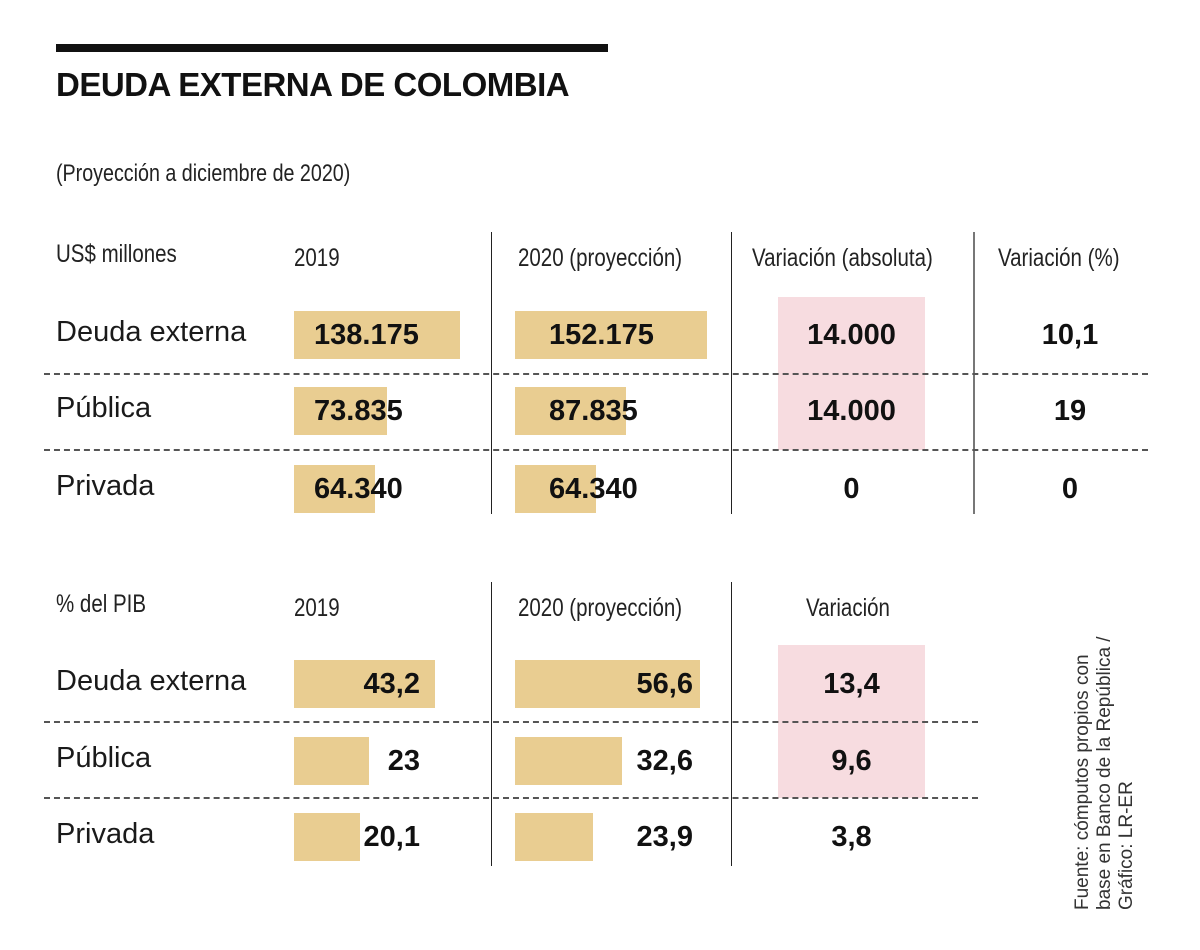 Image resolution: width=1200 pixels, height=950 pixels. What do you see at coordinates (101, 604) in the screenshot?
I see `table-pib-unit-label: % del PIB` at bounding box center [101, 604].